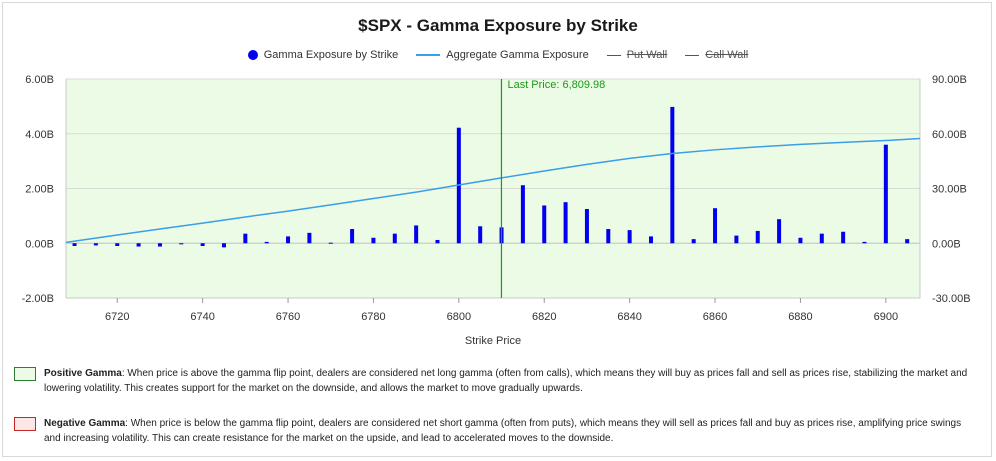  Describe the element at coordinates (39, 80) in the screenshot. I see `y-tick-label: 6.00B` at that location.